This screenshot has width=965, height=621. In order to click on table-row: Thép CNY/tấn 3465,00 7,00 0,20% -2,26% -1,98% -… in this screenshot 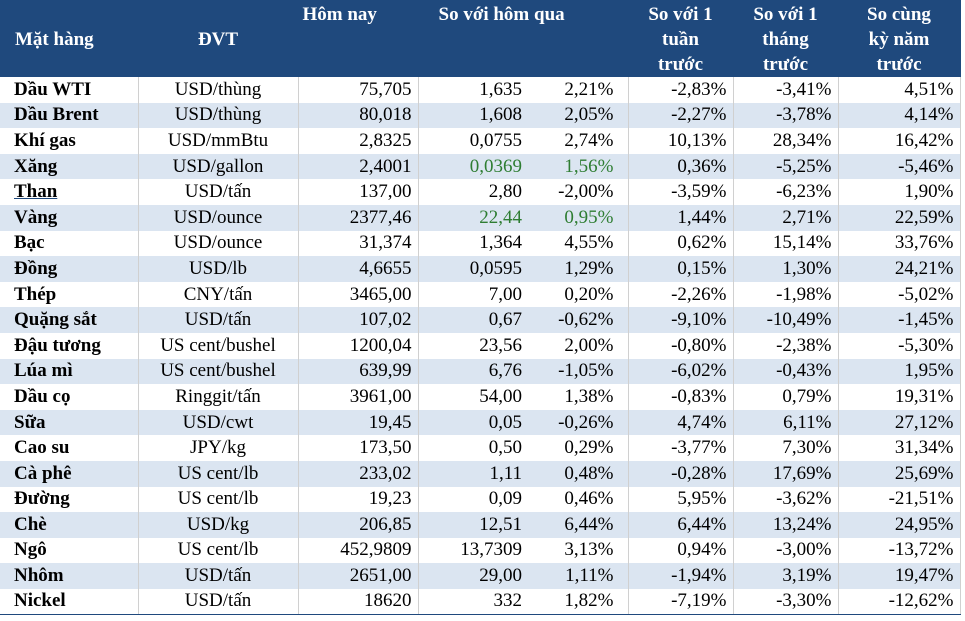, I will do `click(480, 294)`.